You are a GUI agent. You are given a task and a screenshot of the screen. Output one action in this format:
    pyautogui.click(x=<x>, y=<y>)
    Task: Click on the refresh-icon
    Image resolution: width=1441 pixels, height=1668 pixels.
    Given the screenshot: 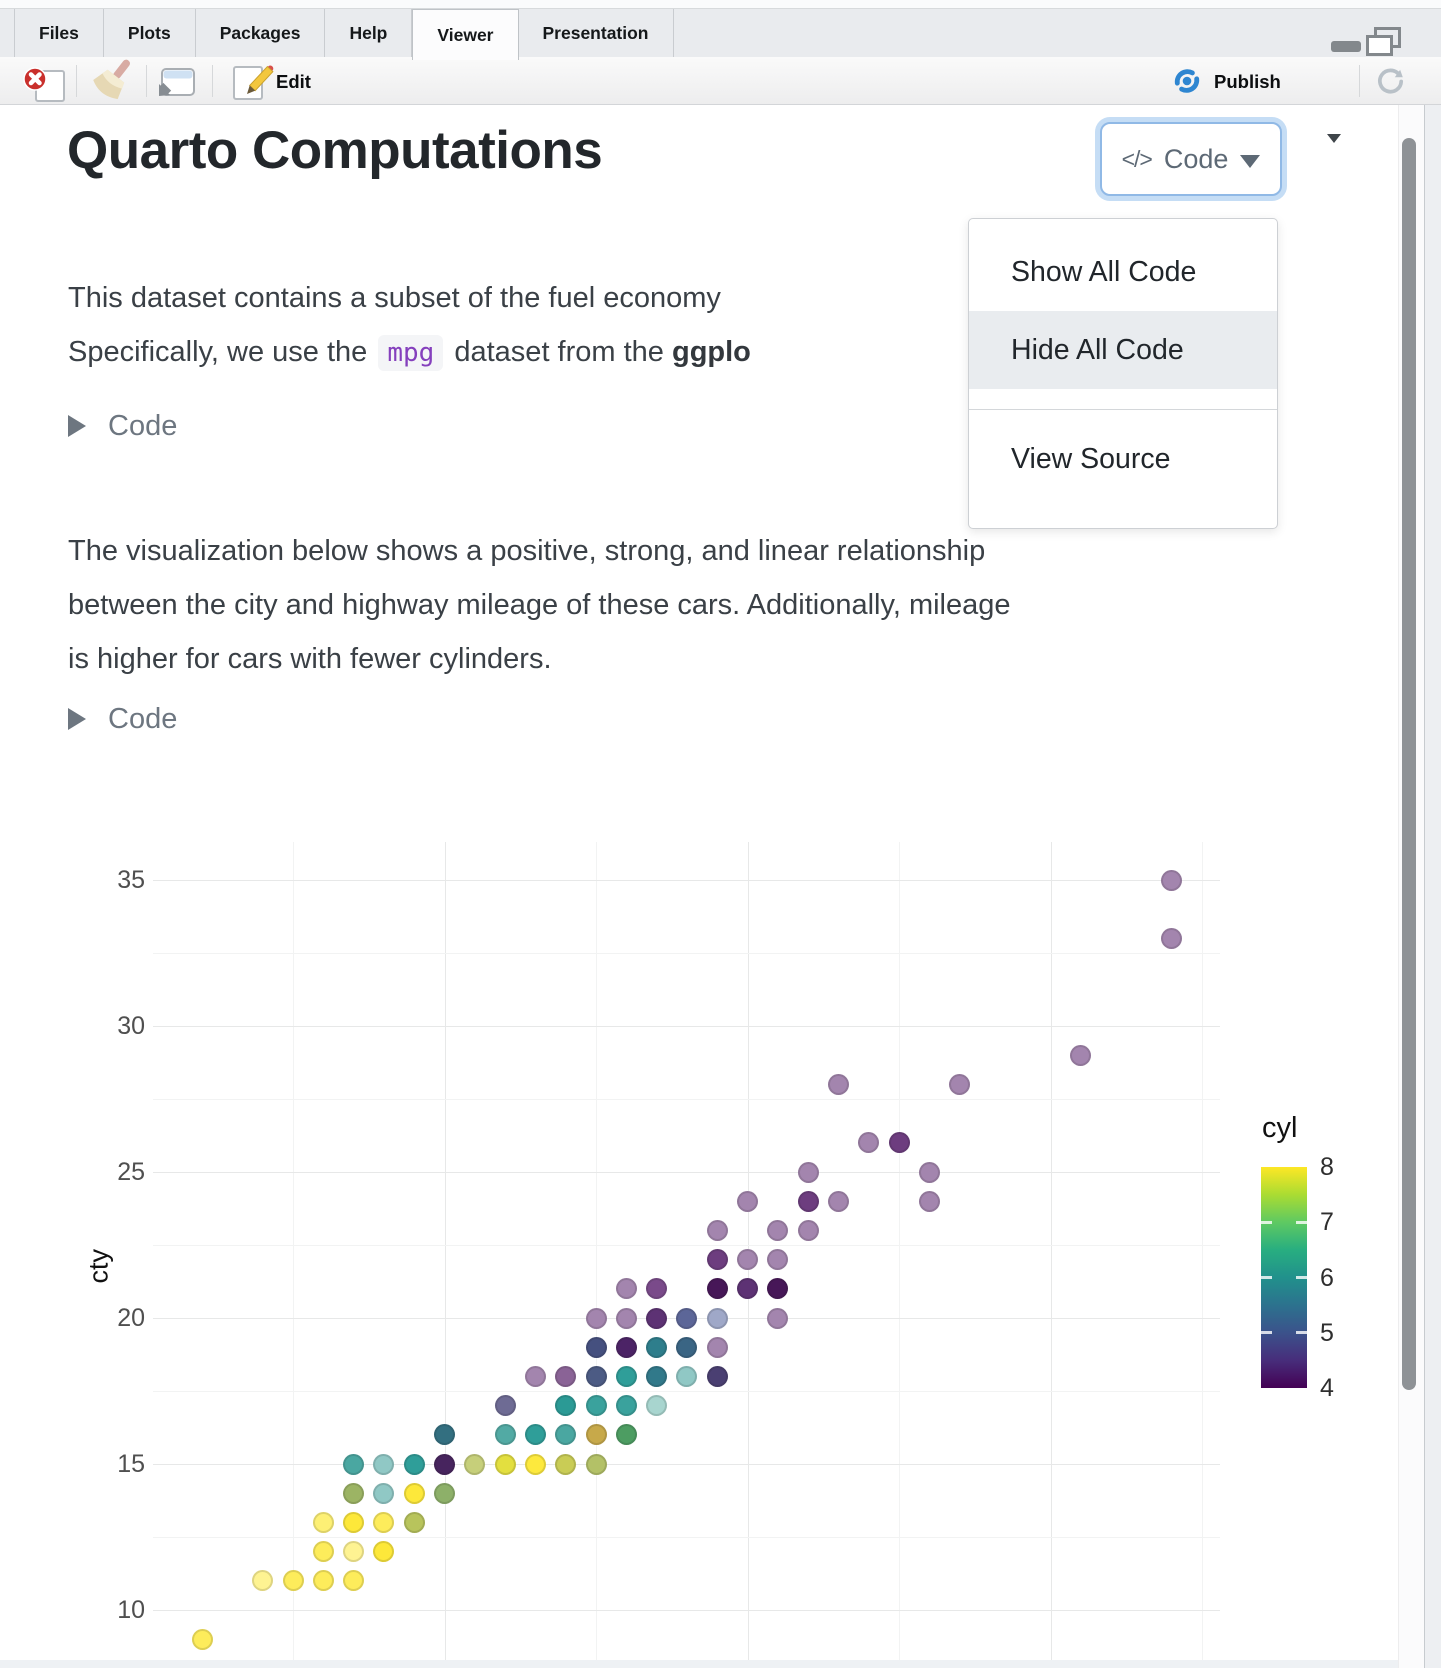 What is the action you would take?
    pyautogui.click(x=1390, y=81)
    